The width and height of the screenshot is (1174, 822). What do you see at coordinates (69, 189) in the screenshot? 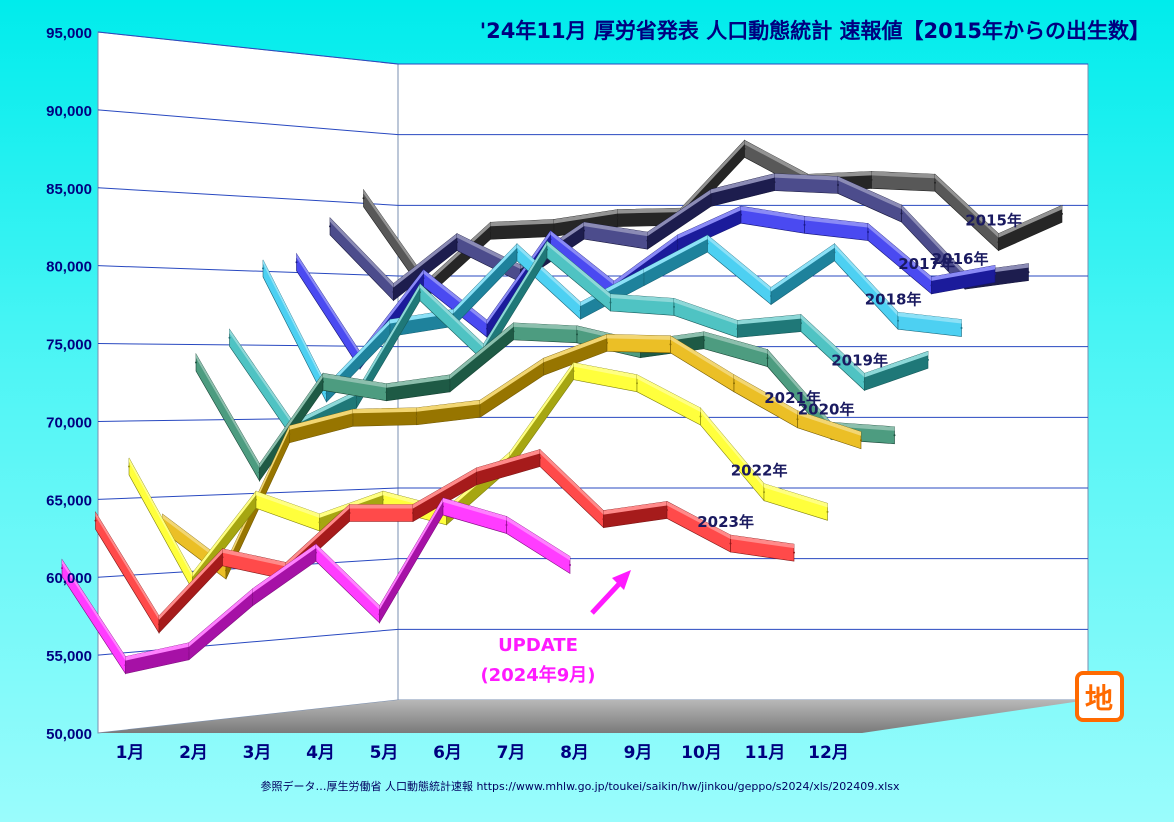
I see `y-tick-label: 85,000` at bounding box center [69, 189].